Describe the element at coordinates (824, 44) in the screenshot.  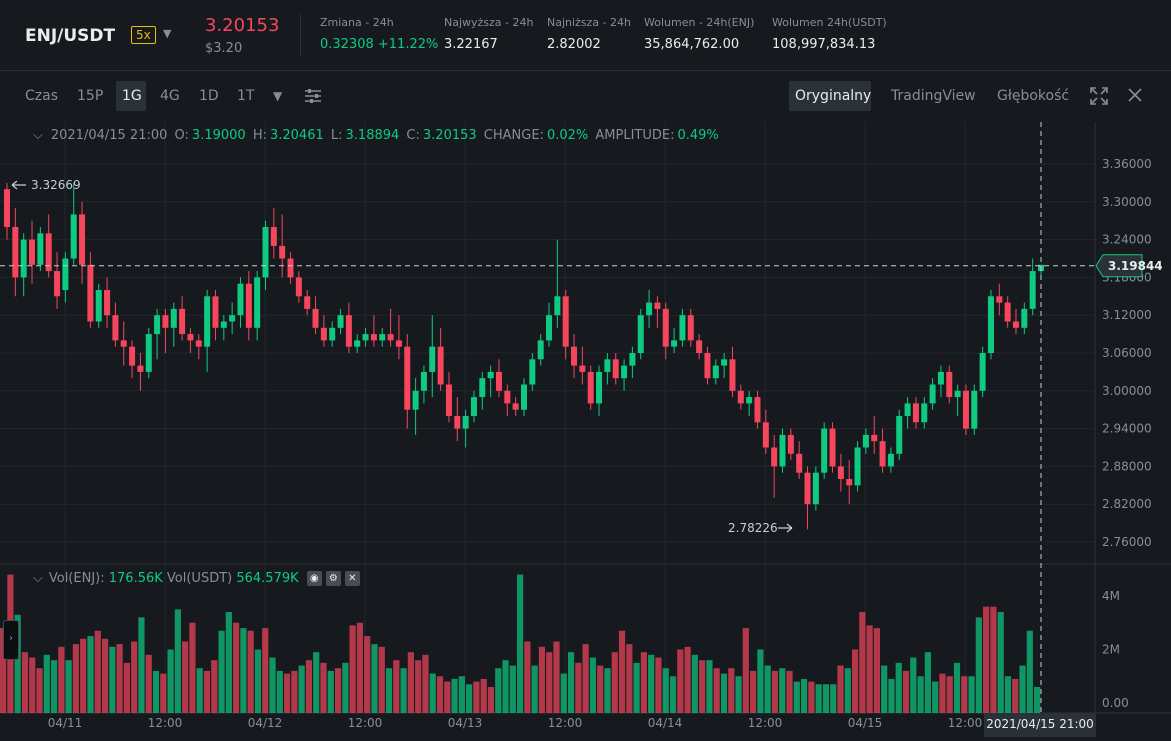
I see `stat-value: 108,997,834.13` at that location.